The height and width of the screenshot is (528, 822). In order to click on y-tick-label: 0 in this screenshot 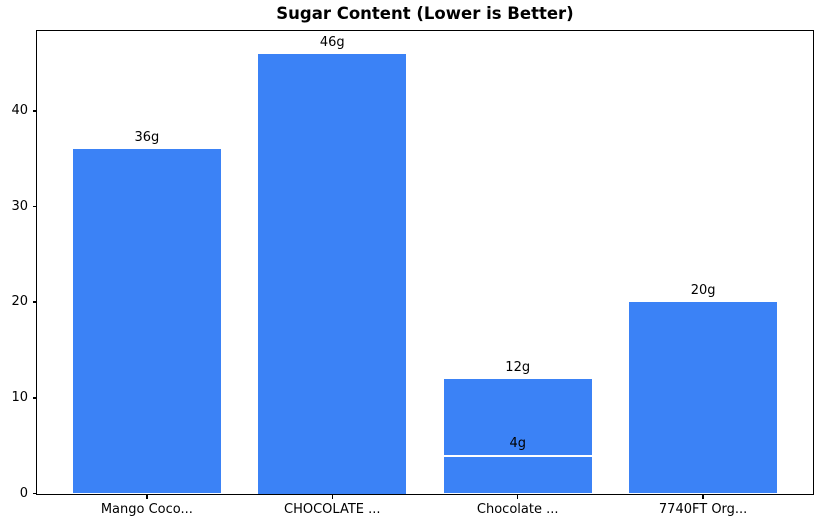, I will do `click(23, 493)`.